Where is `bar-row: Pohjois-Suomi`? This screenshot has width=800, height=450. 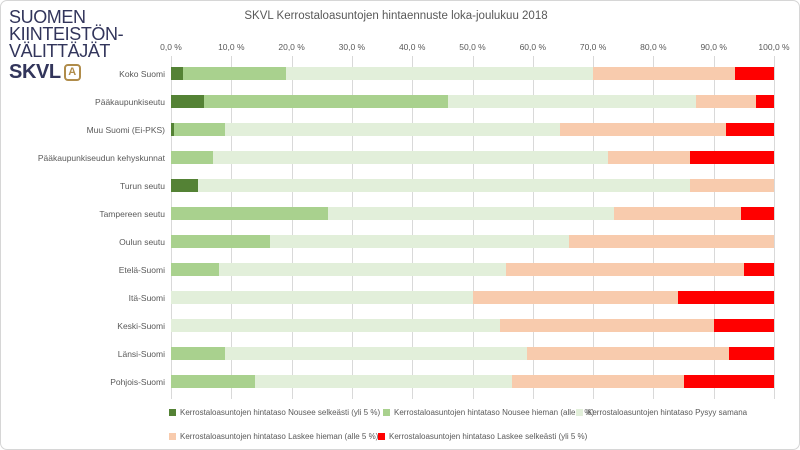 bar-row: Pohjois-Suomi is located at coordinates (400, 382).